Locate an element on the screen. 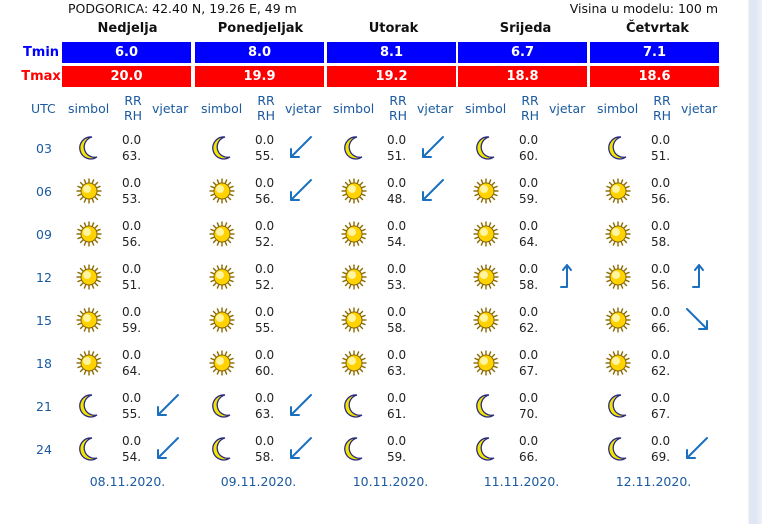 Image resolution: width=762 pixels, height=524 pixels. date-label: 10.11.2020. is located at coordinates (390, 481).